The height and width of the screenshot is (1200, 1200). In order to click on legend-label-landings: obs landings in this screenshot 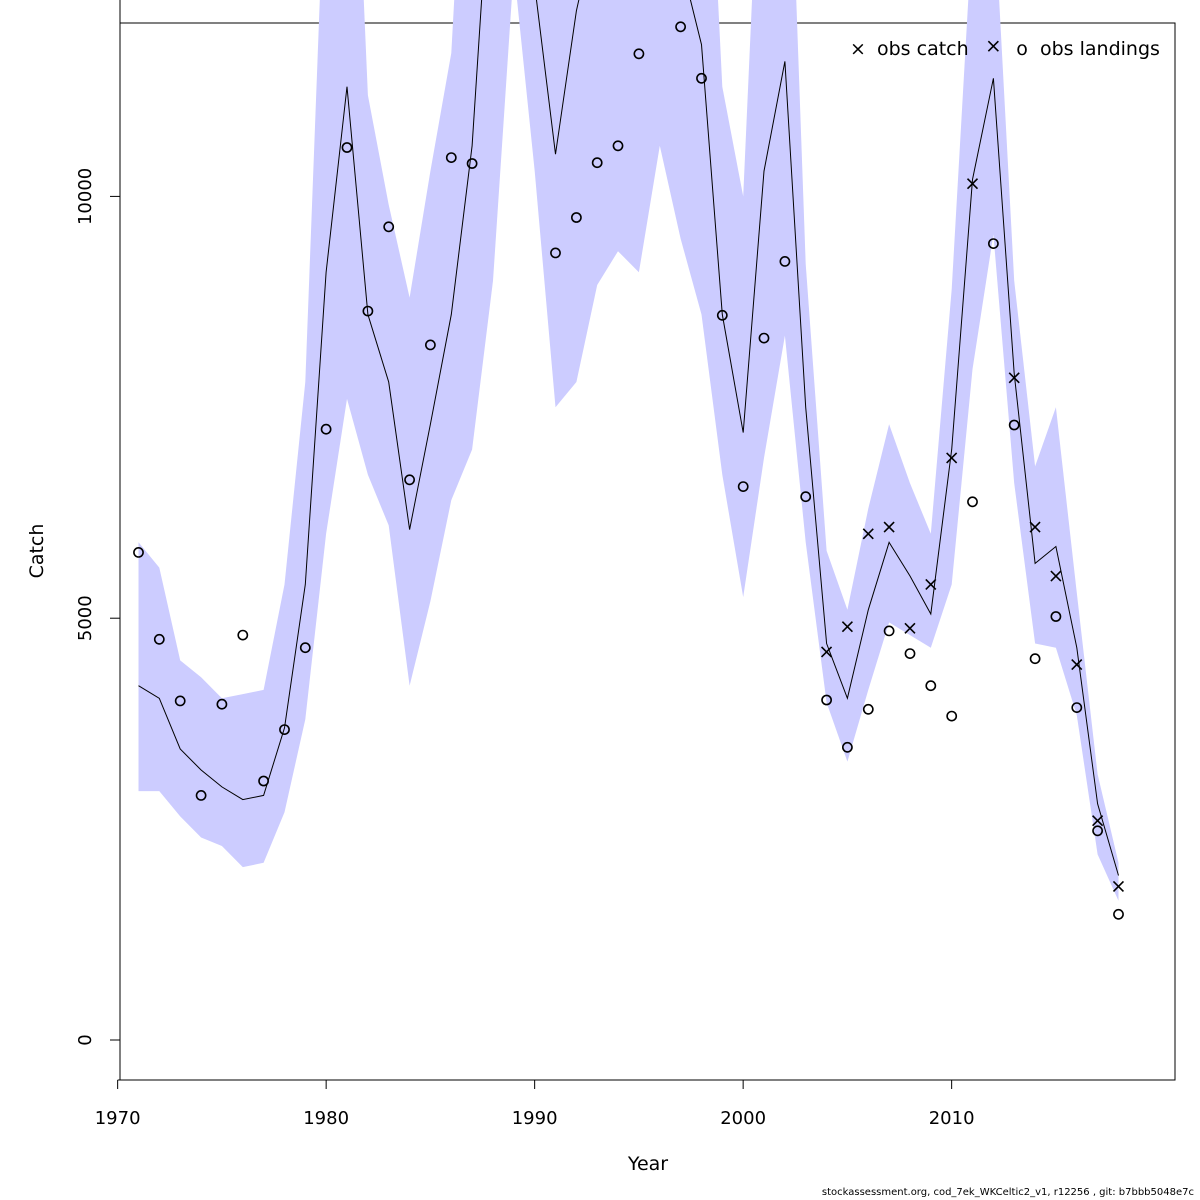, I will do `click(1100, 49)`.